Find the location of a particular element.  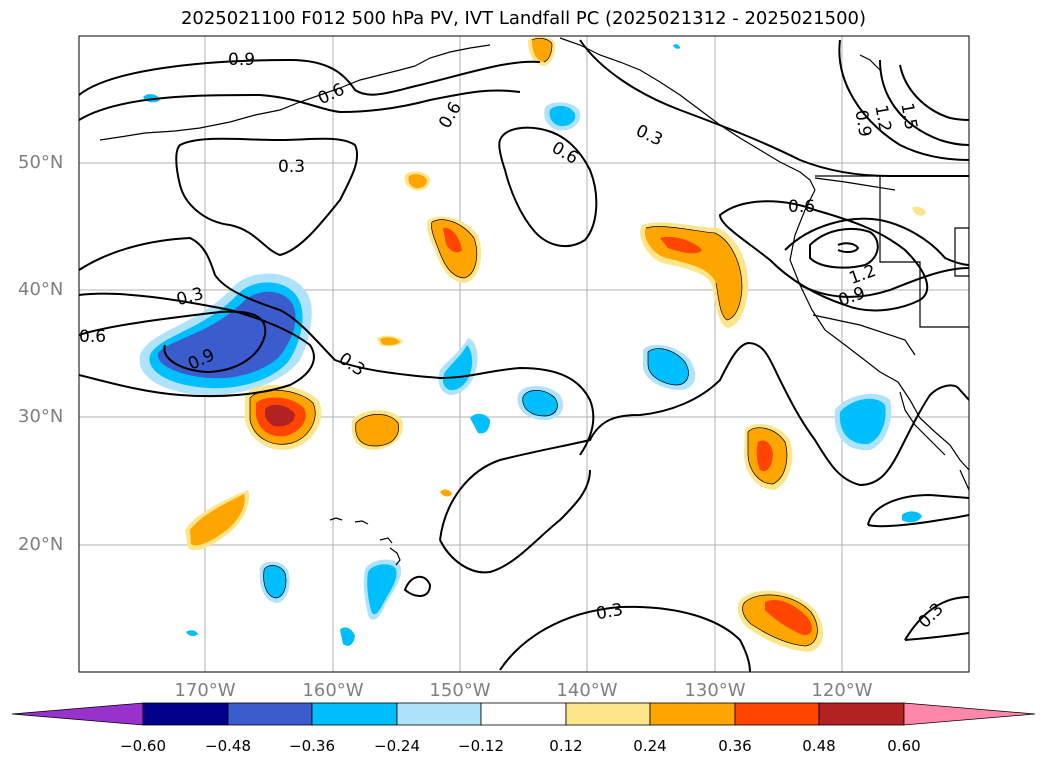

colorbar-tick-label: −0.48 is located at coordinates (228, 746).